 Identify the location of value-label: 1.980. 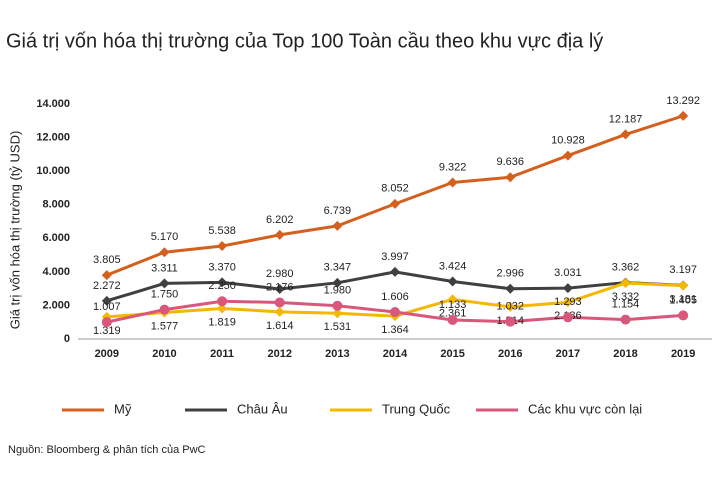
(338, 291).